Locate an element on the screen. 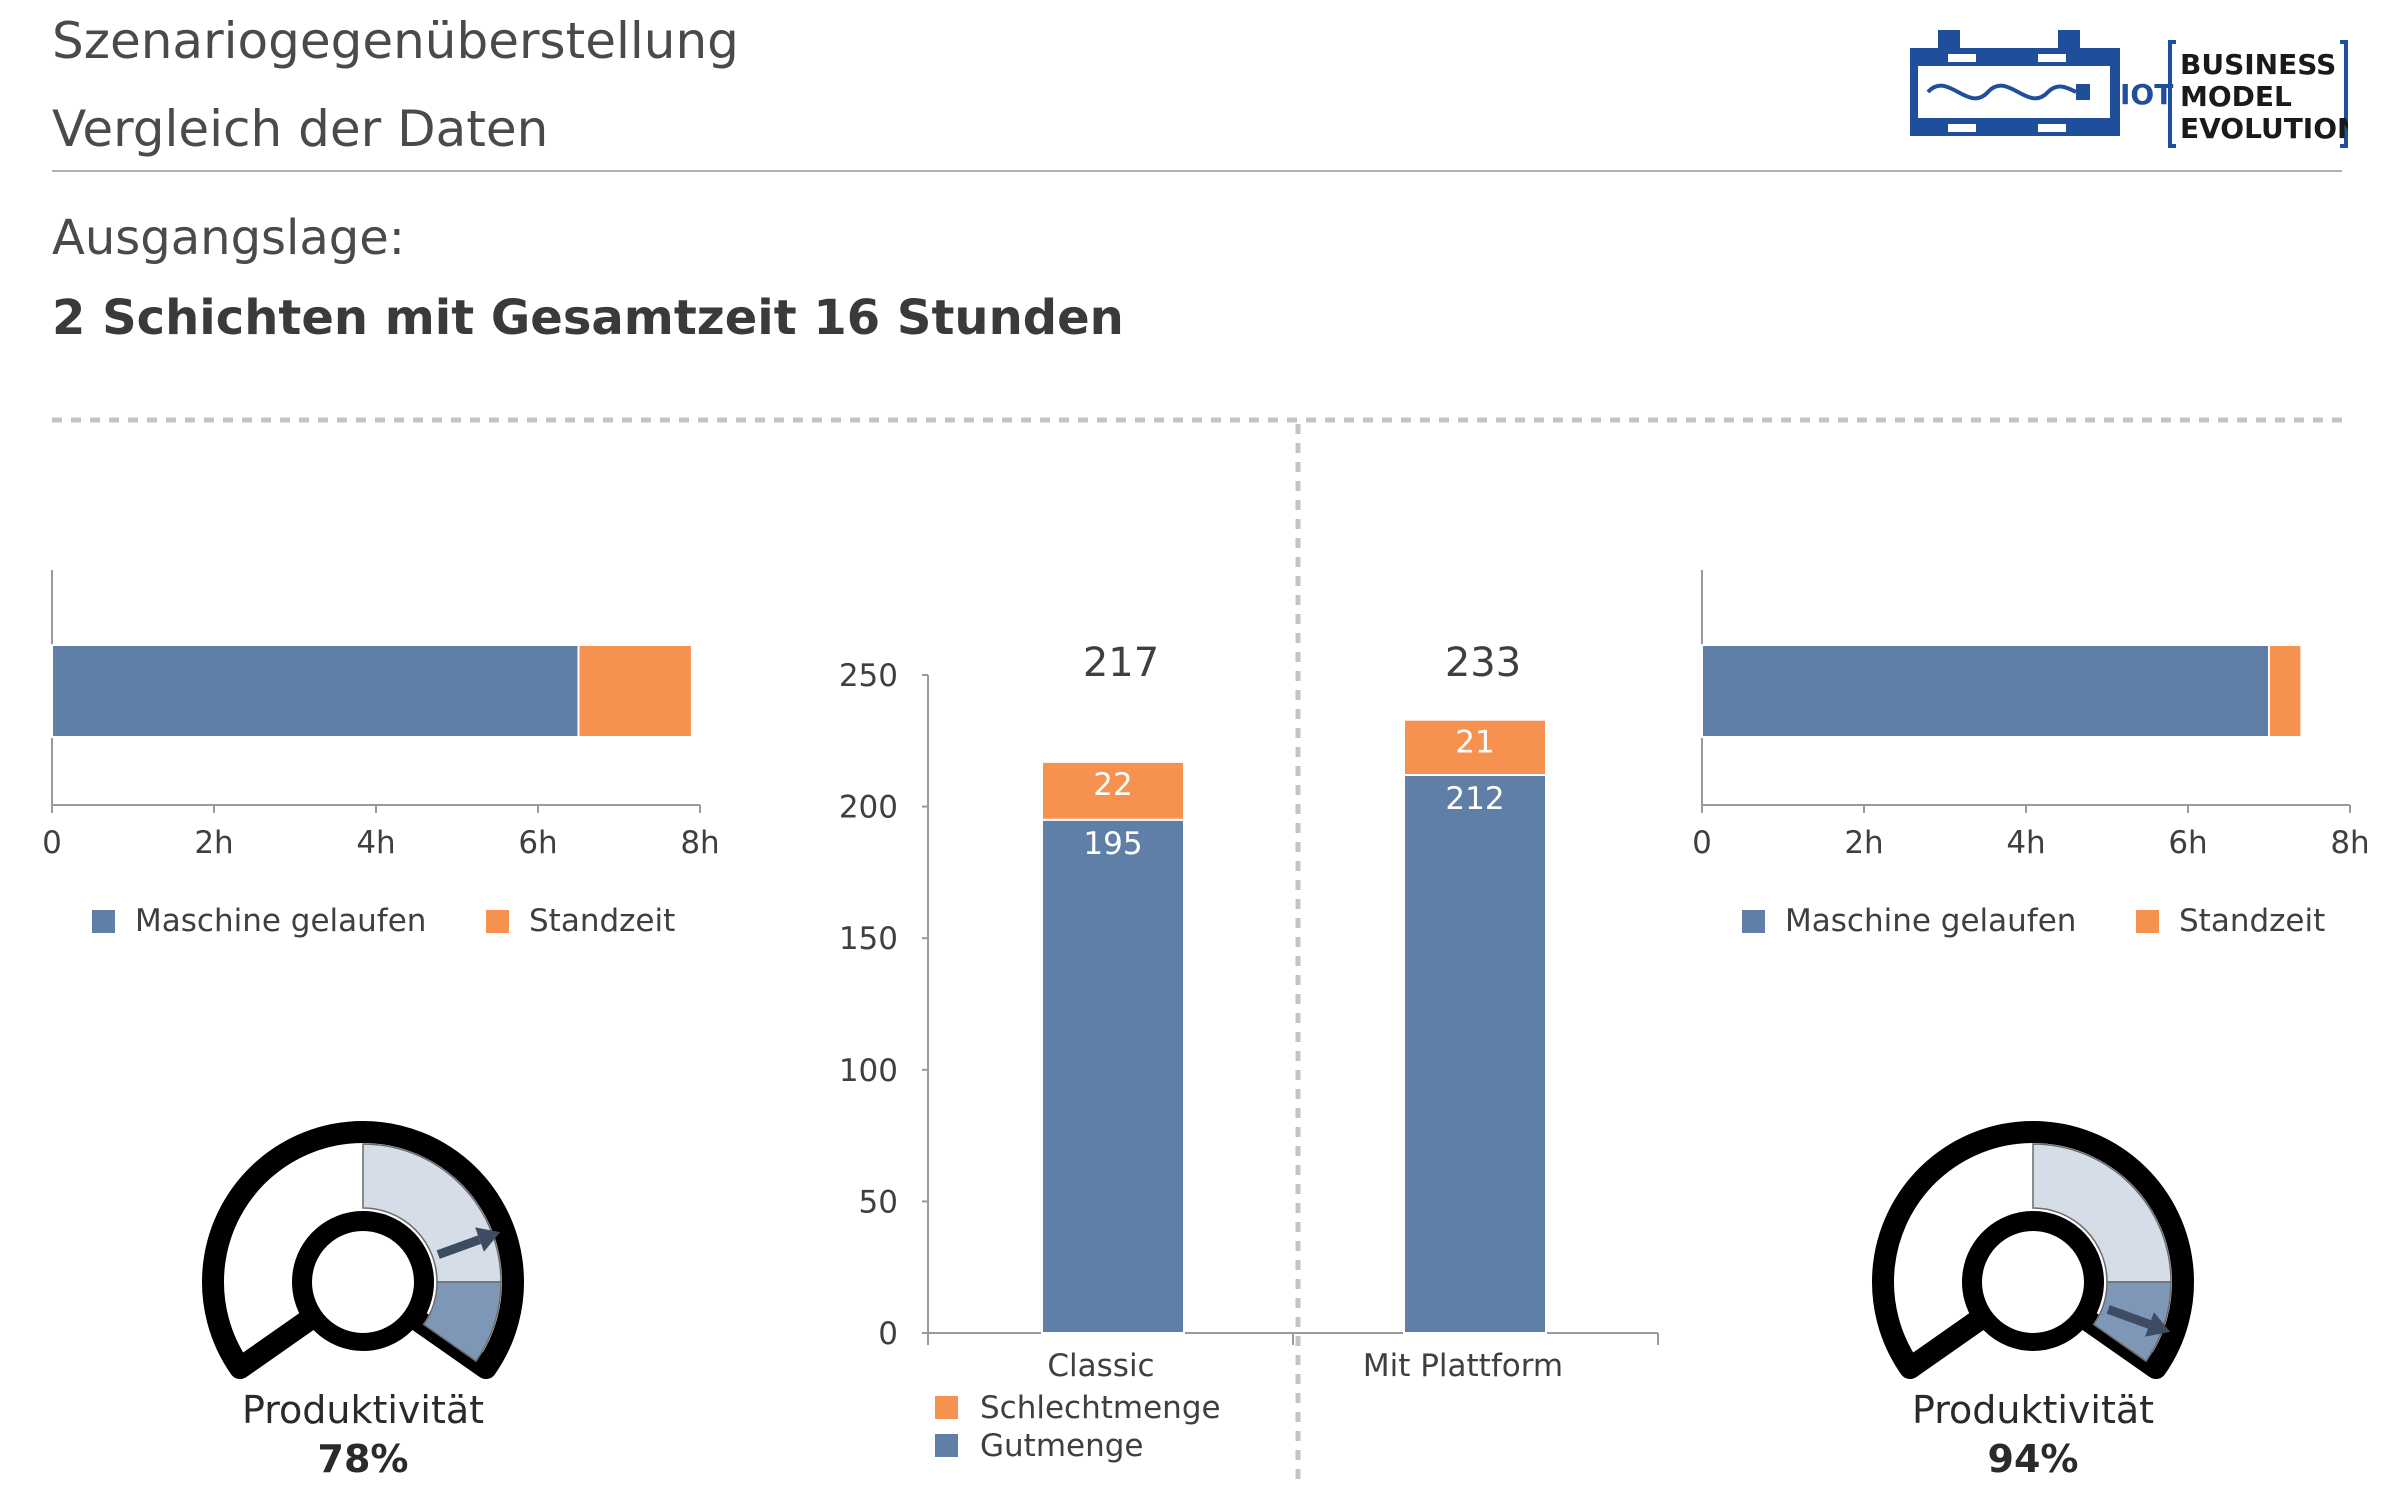 The image size is (2396, 1488). iot-business-model-evolution-logo: IOT BUSINESS MODEL EVOLUTION is located at coordinates (2129, 89).